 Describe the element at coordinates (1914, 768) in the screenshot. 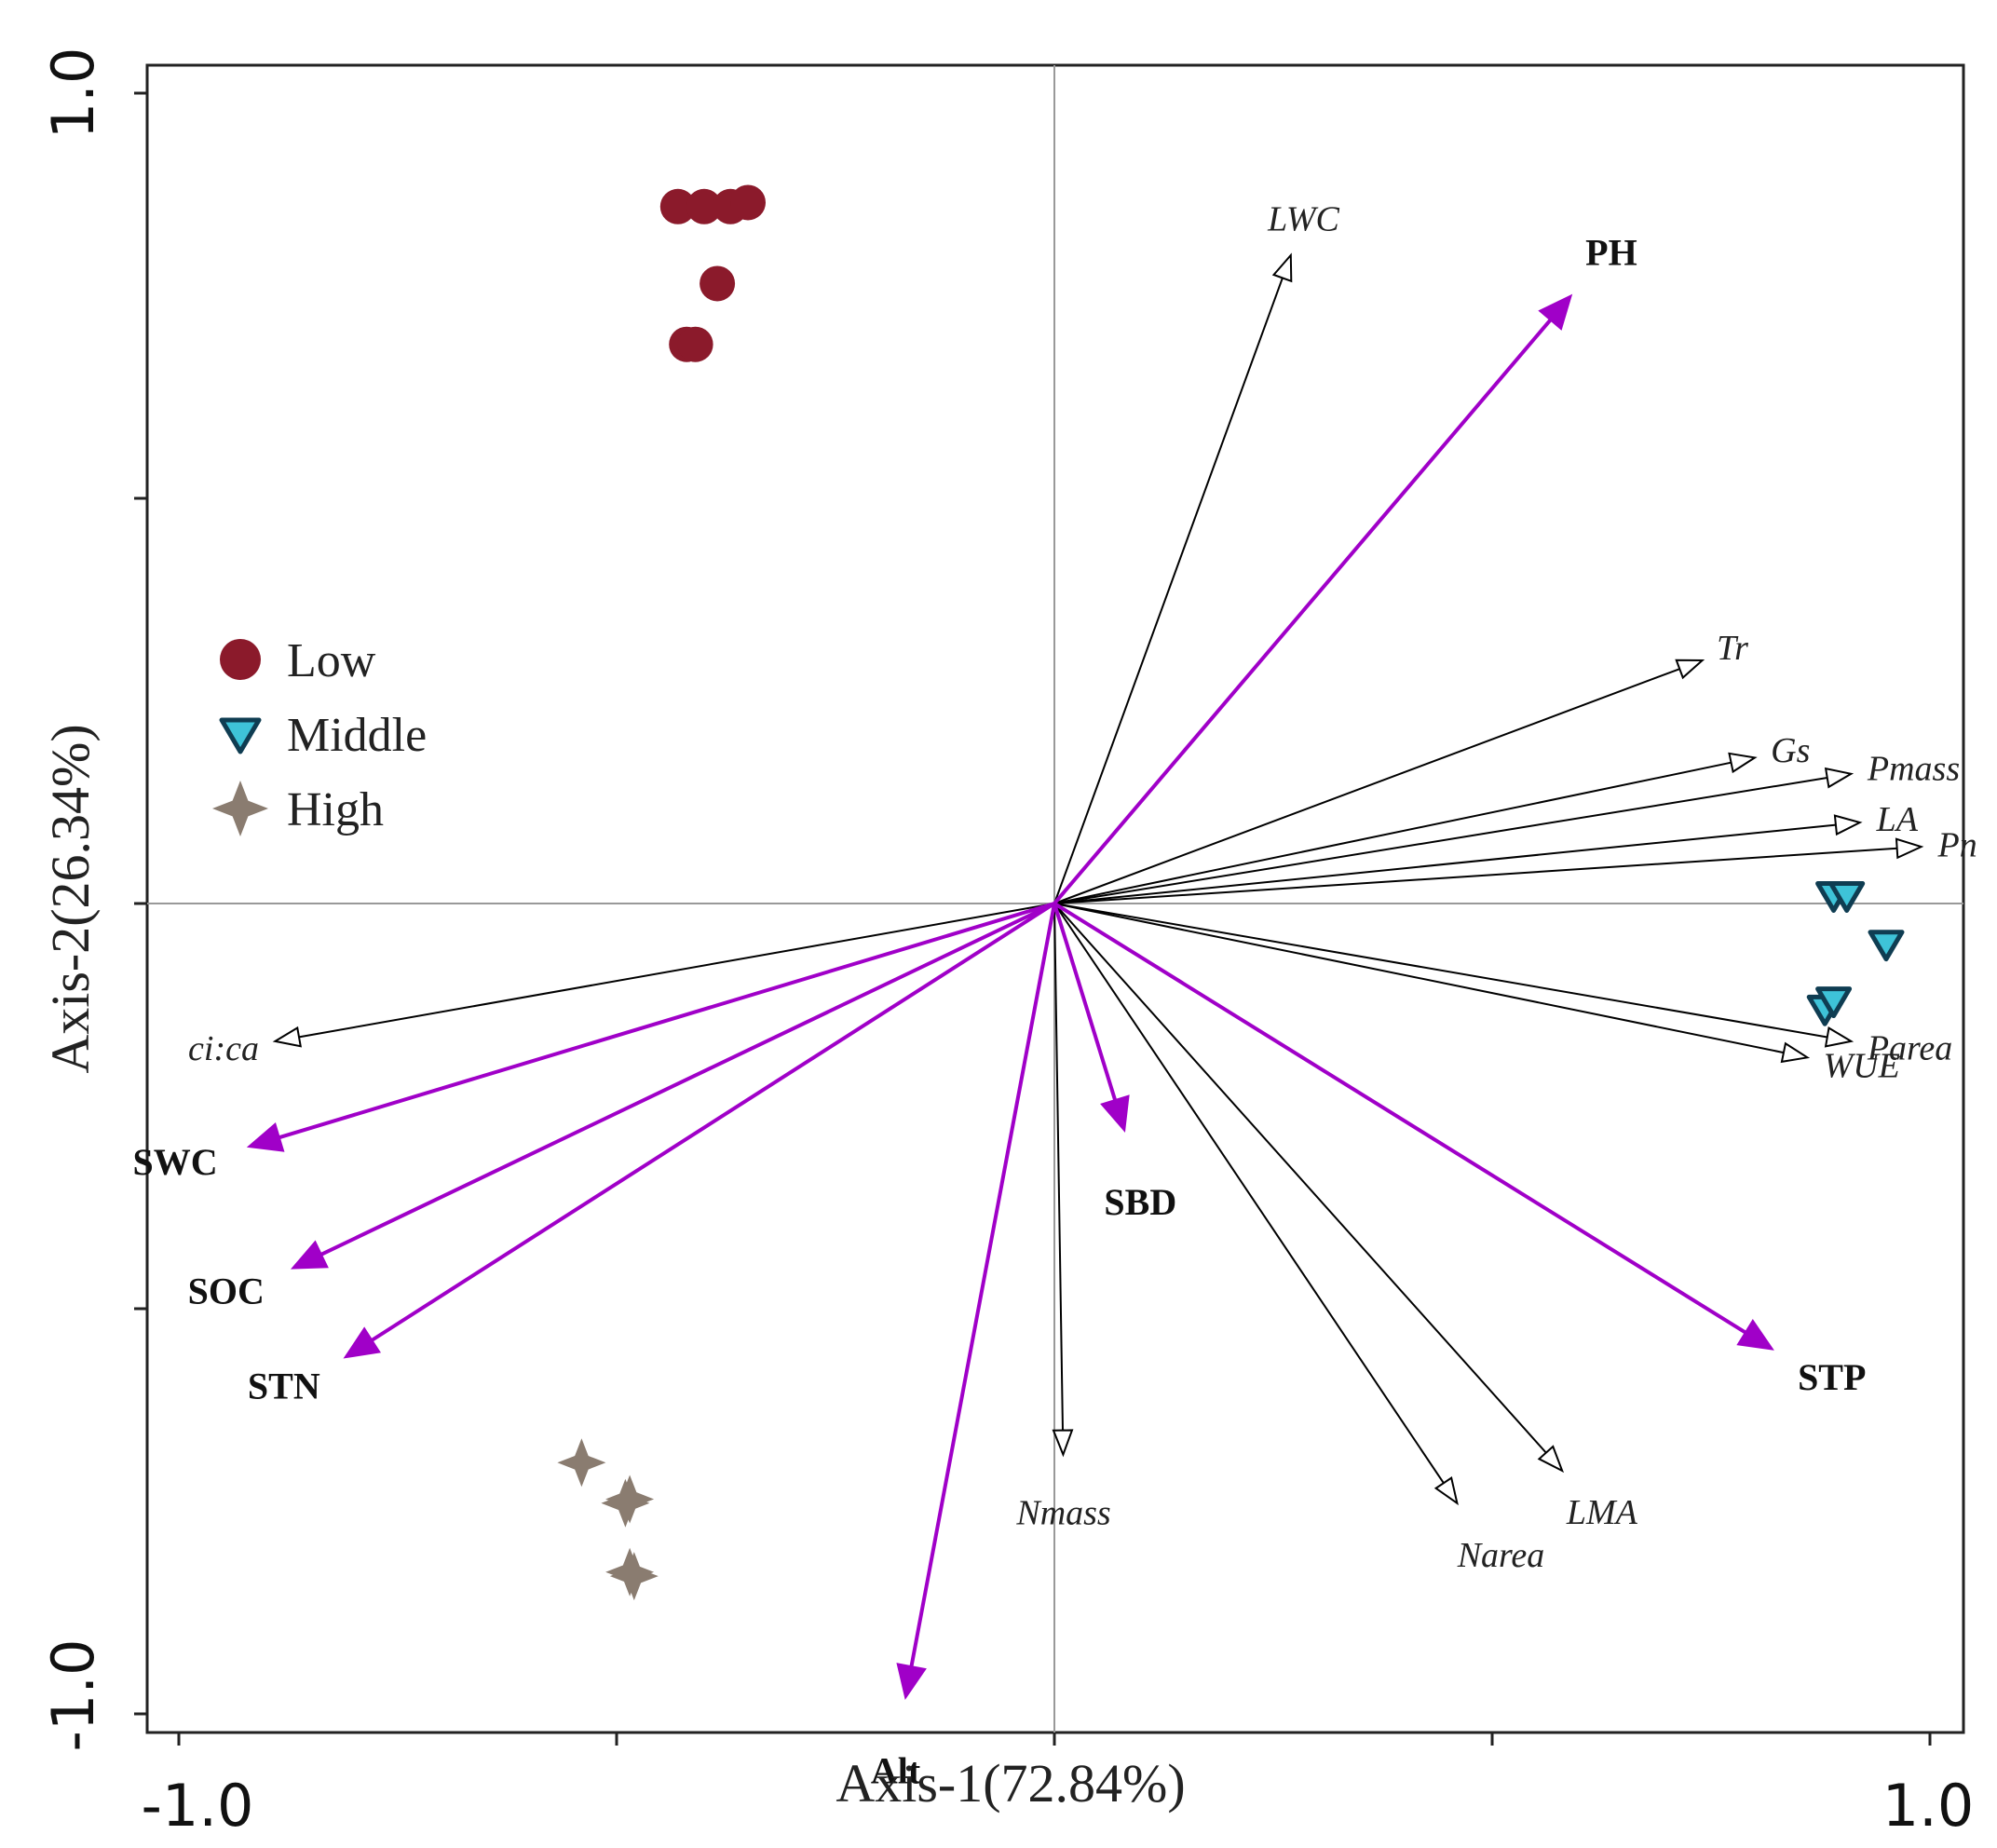

I see `vector-label: Pmass` at that location.